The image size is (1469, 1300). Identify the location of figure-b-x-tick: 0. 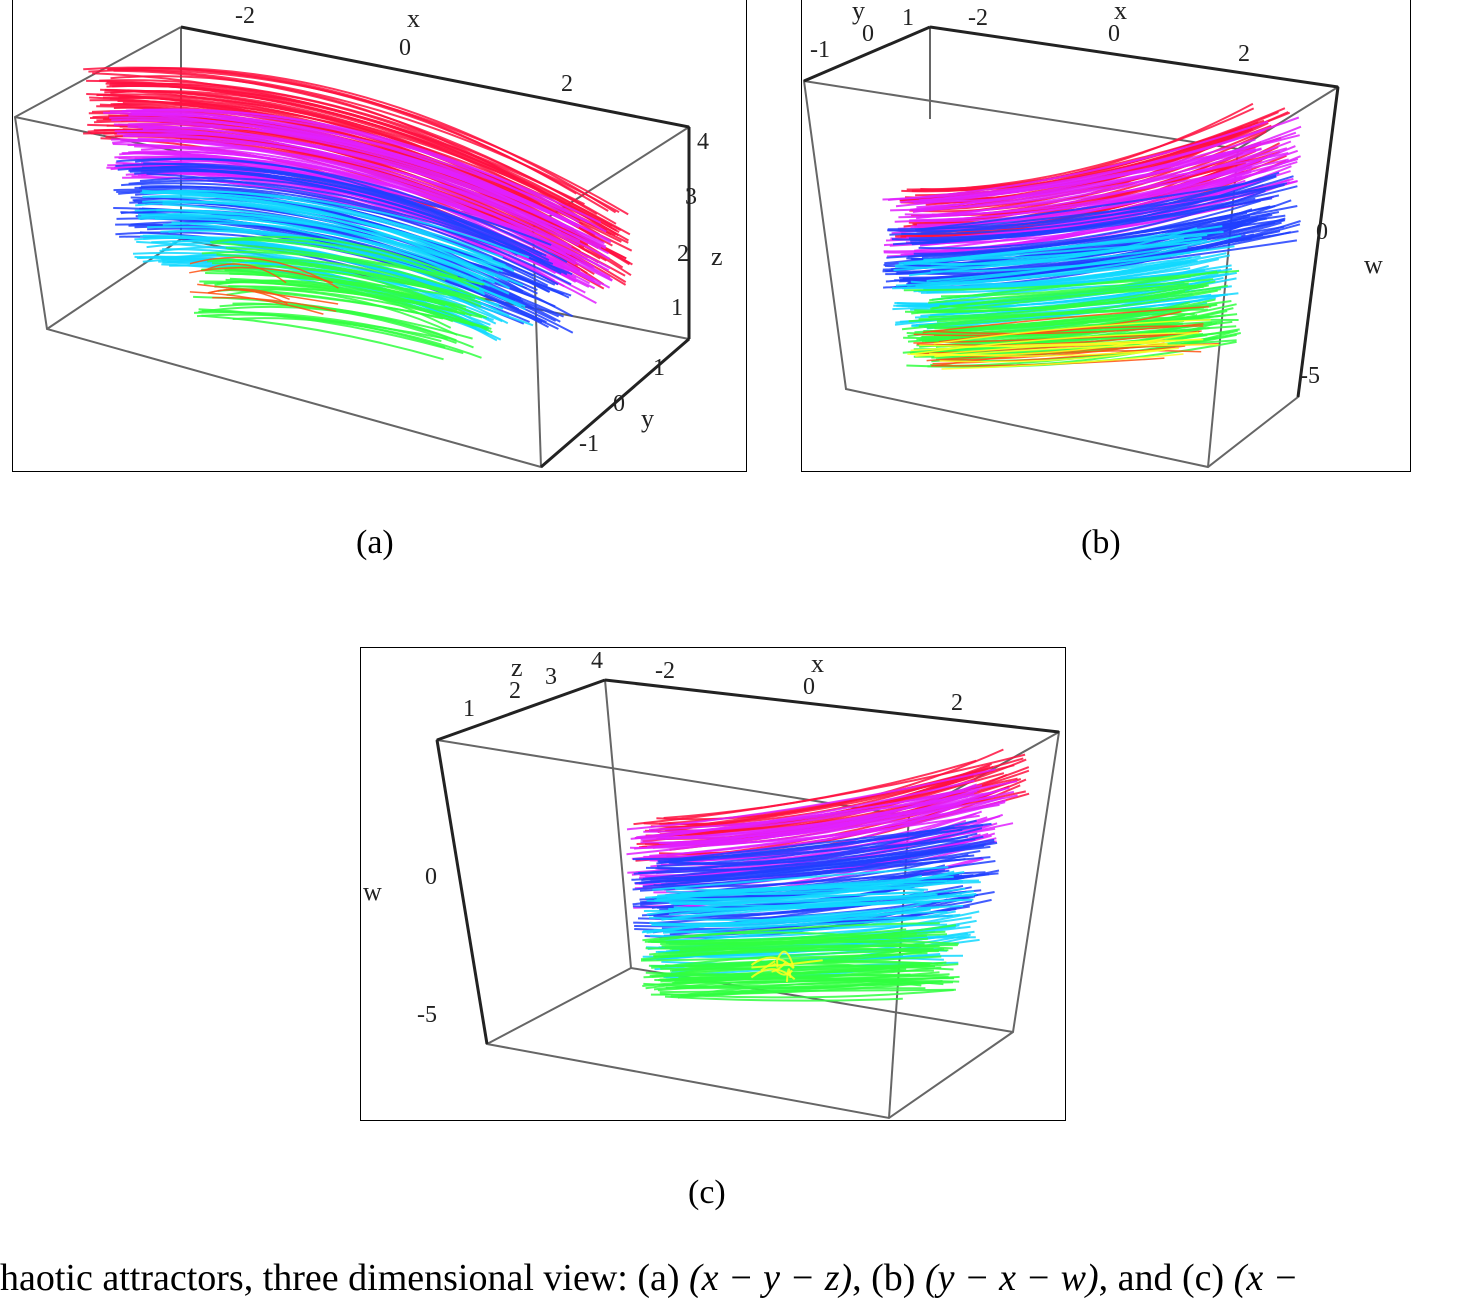
(1114, 34).